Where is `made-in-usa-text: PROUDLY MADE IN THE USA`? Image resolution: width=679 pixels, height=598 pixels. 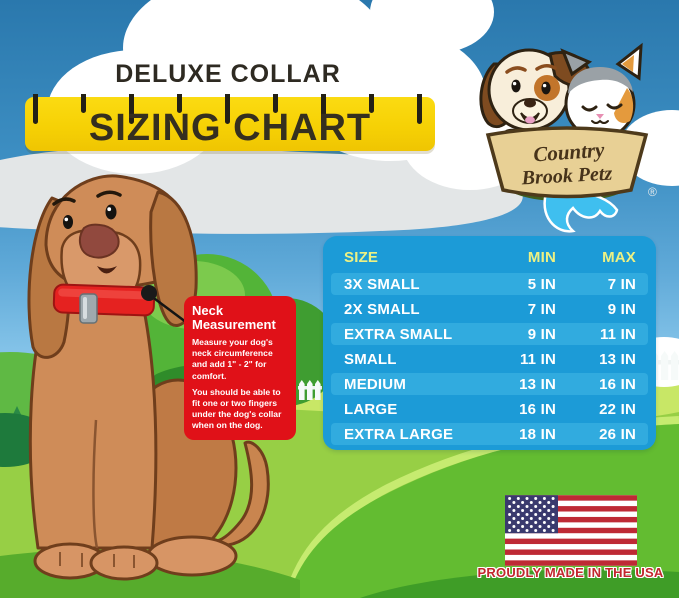 made-in-usa-text: PROUDLY MADE IN THE USA is located at coordinates (570, 572).